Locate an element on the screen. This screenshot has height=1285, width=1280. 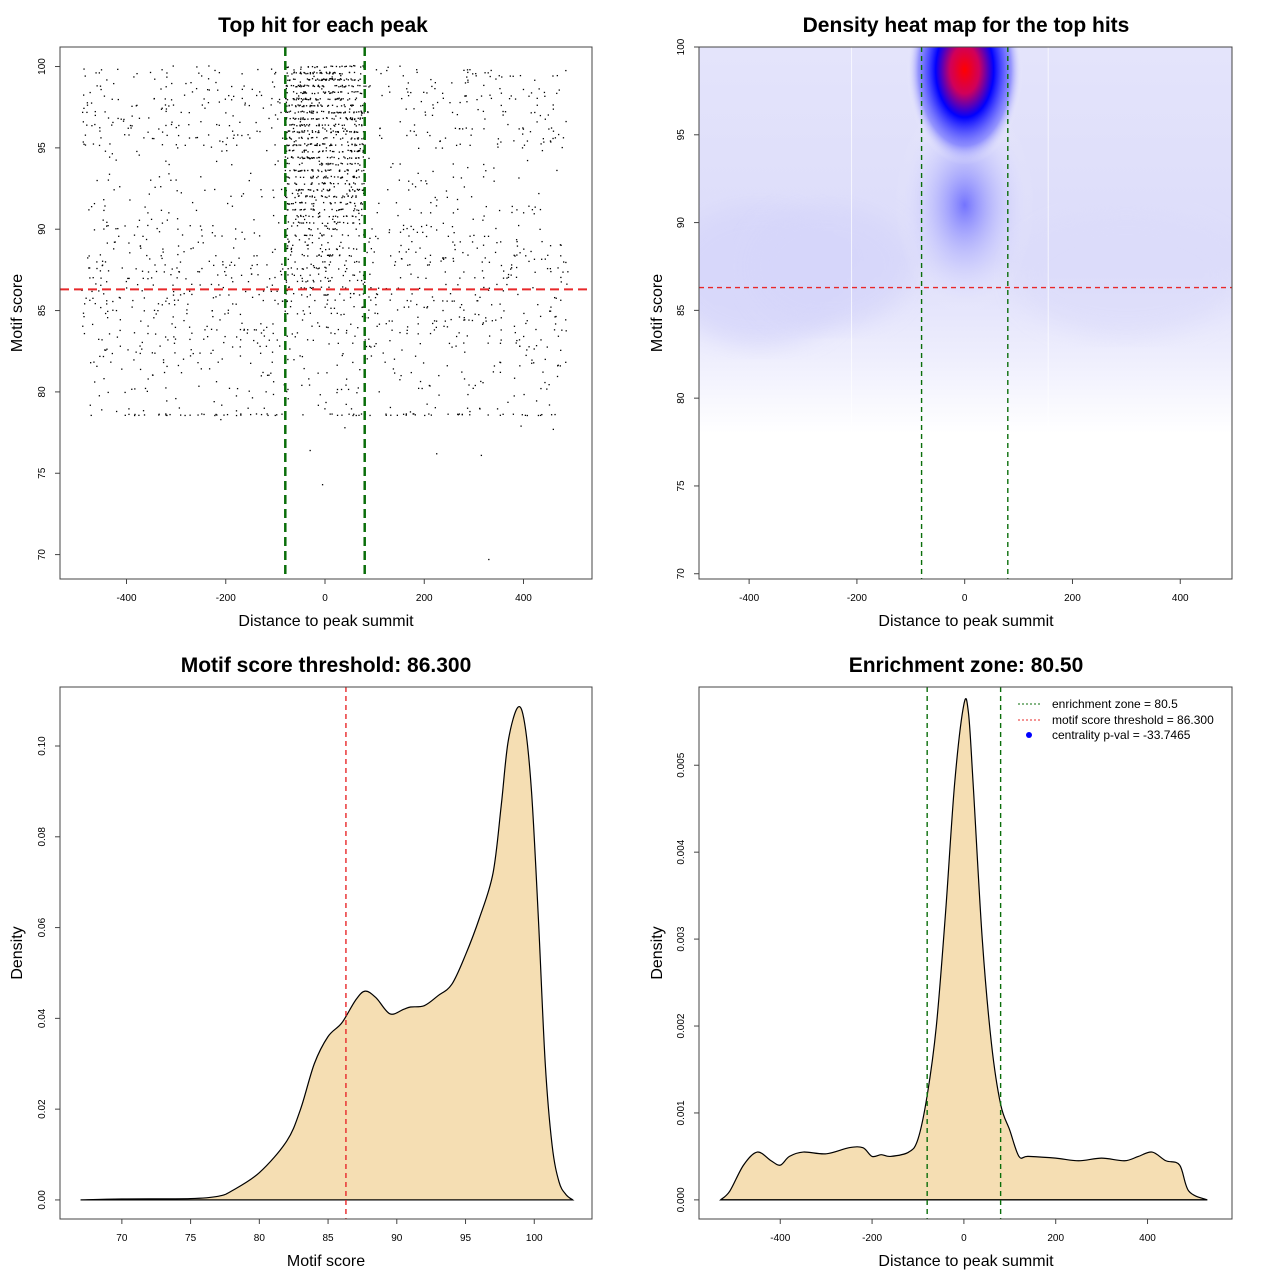
x-tick-label: 400 is located at coordinates (1147, 1238).